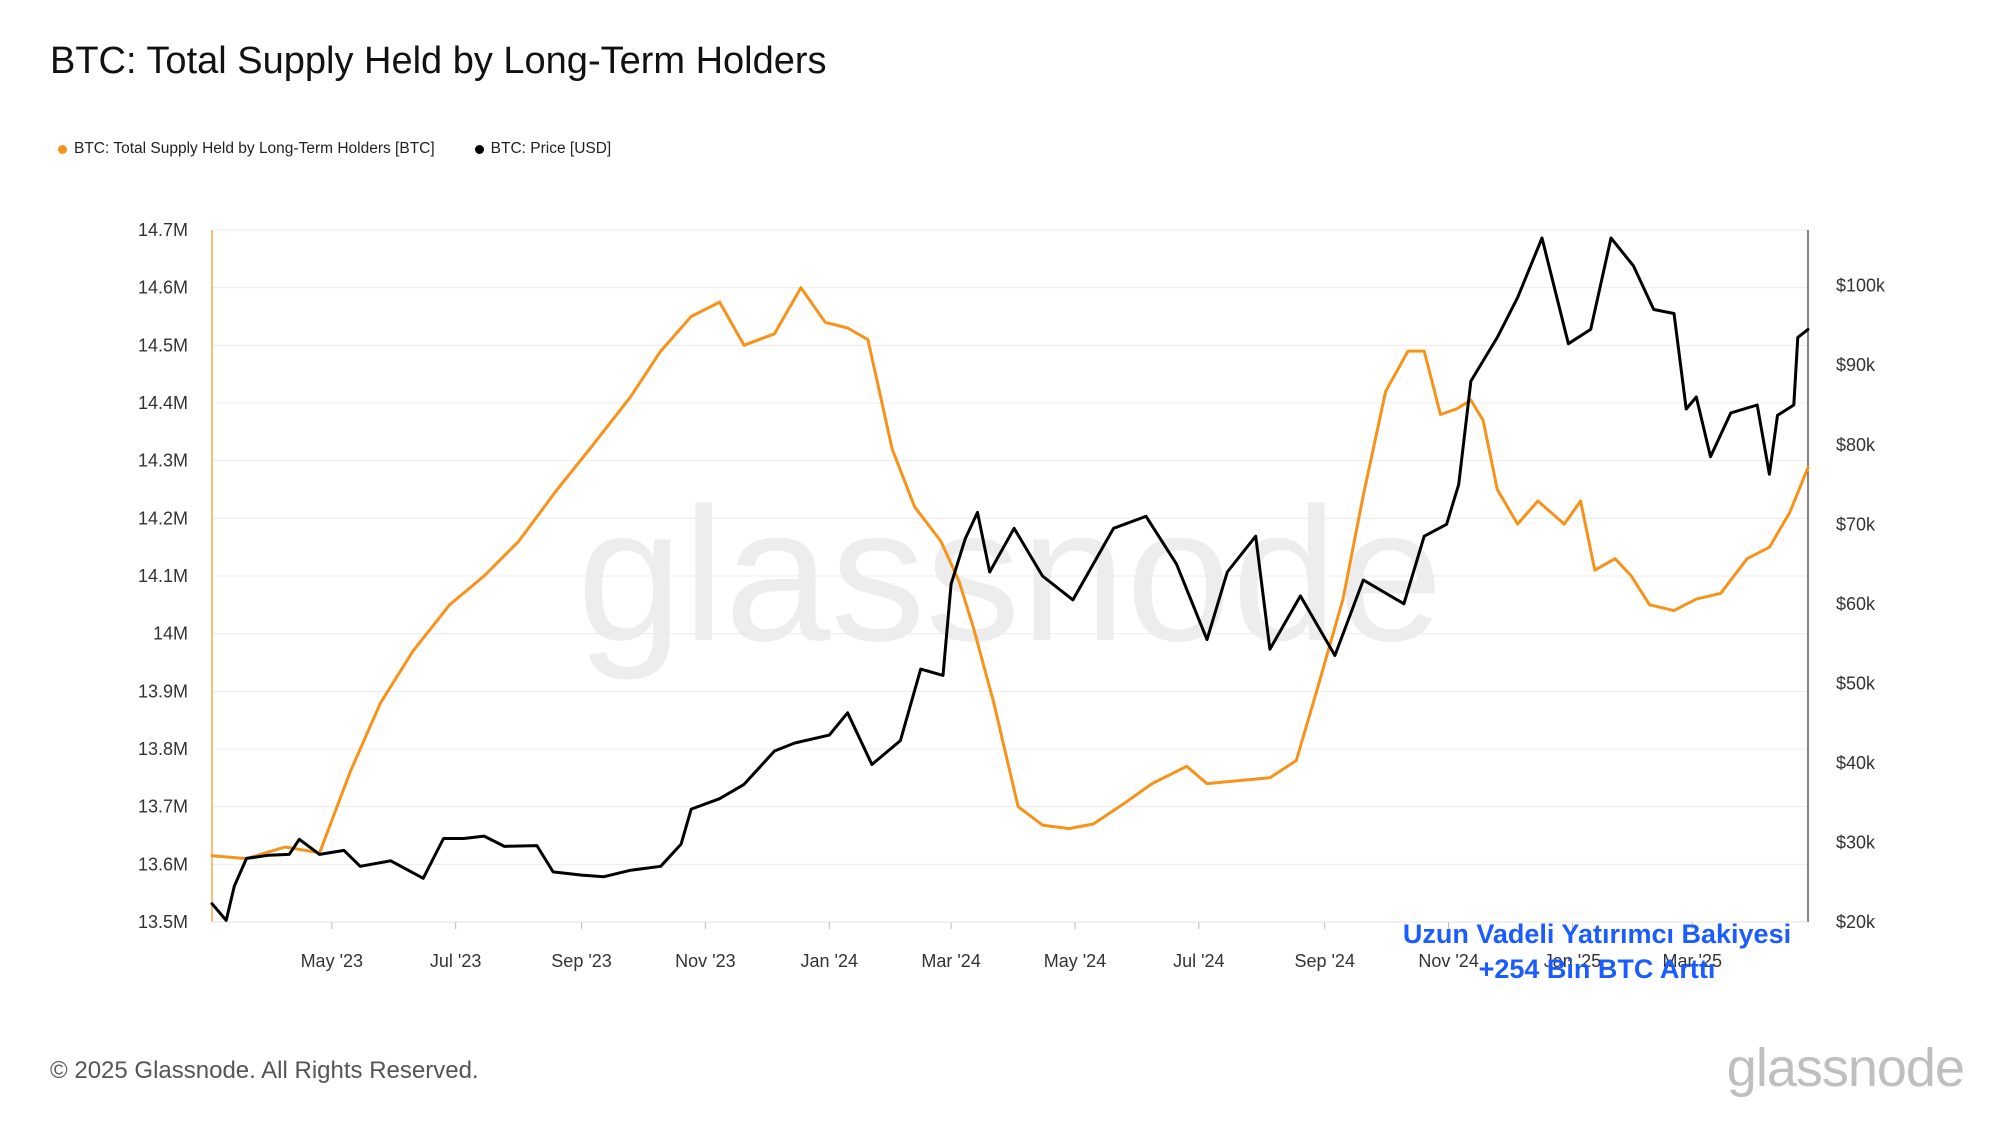 The image size is (2000, 1125). What do you see at coordinates (705, 961) in the screenshot?
I see `x-tick-label: Nov '23` at bounding box center [705, 961].